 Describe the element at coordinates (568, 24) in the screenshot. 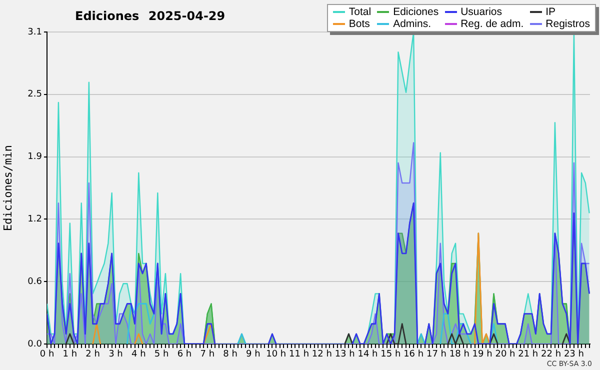

I see `legend-label: Registros` at that location.